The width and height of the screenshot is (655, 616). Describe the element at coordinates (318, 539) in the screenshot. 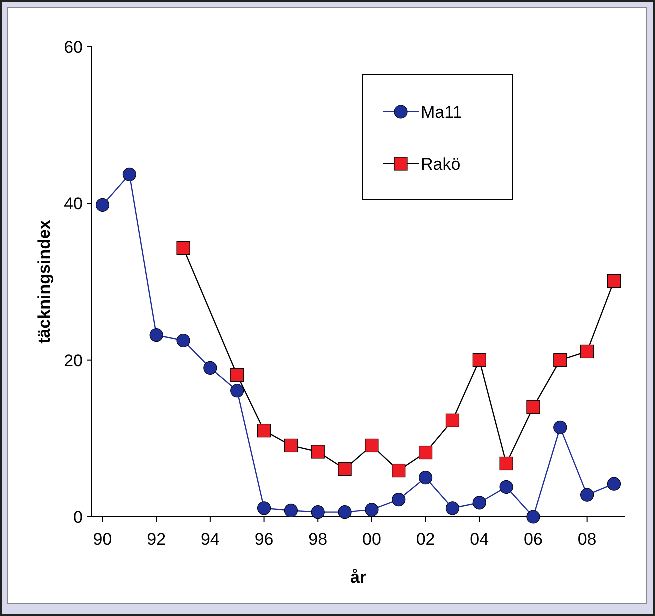

I see `x-tick-label: 98` at that location.